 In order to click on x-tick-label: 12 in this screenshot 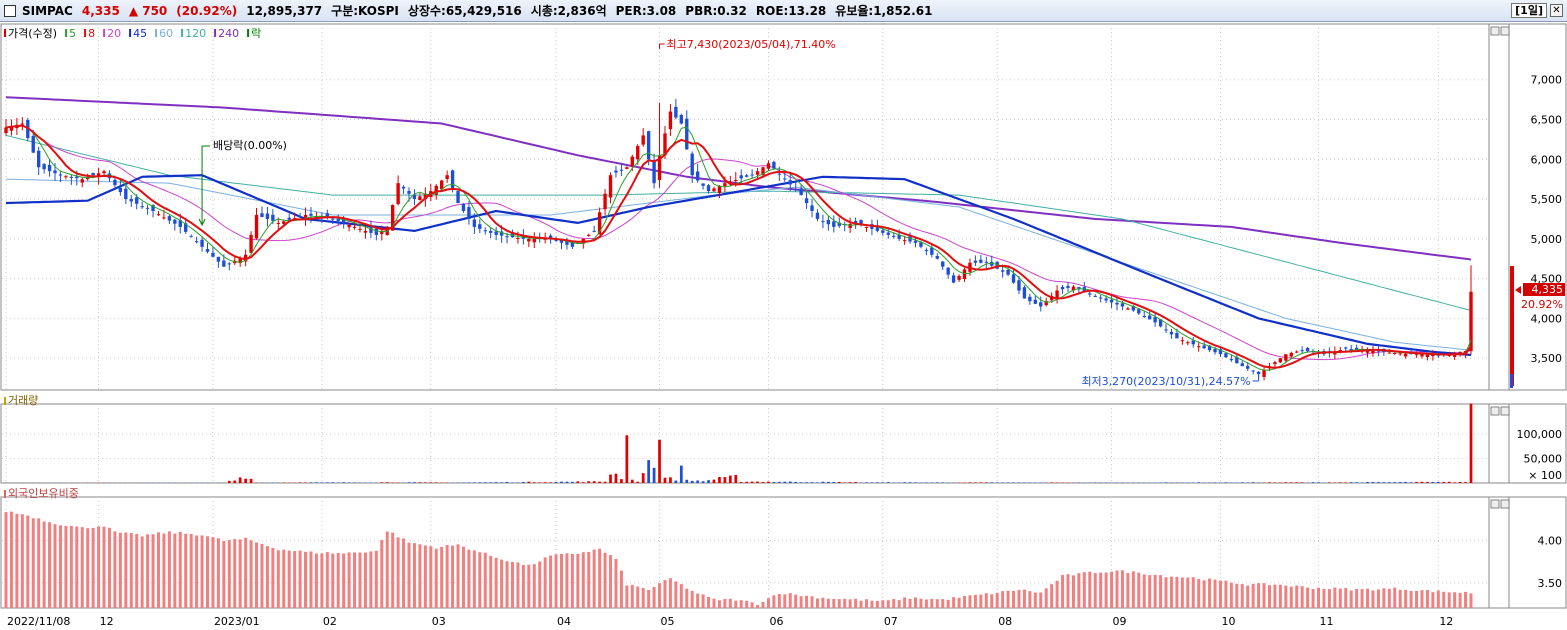, I will do `click(107, 621)`.